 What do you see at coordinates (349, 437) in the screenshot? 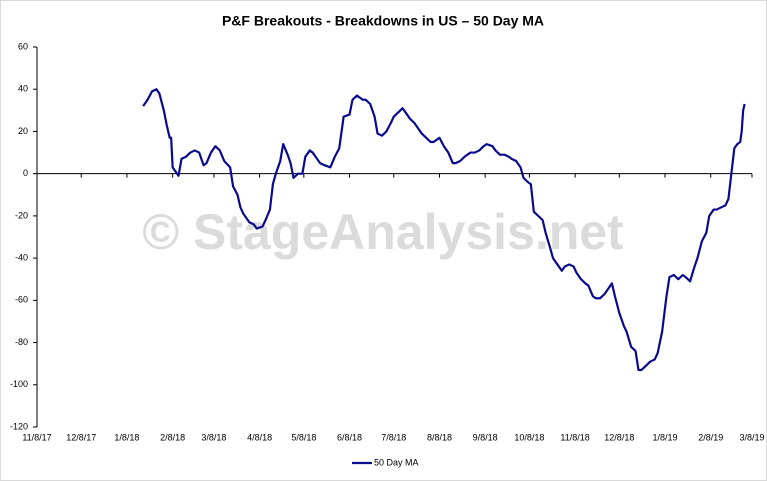
I see `x-tick-label: 6/8/18` at bounding box center [349, 437].